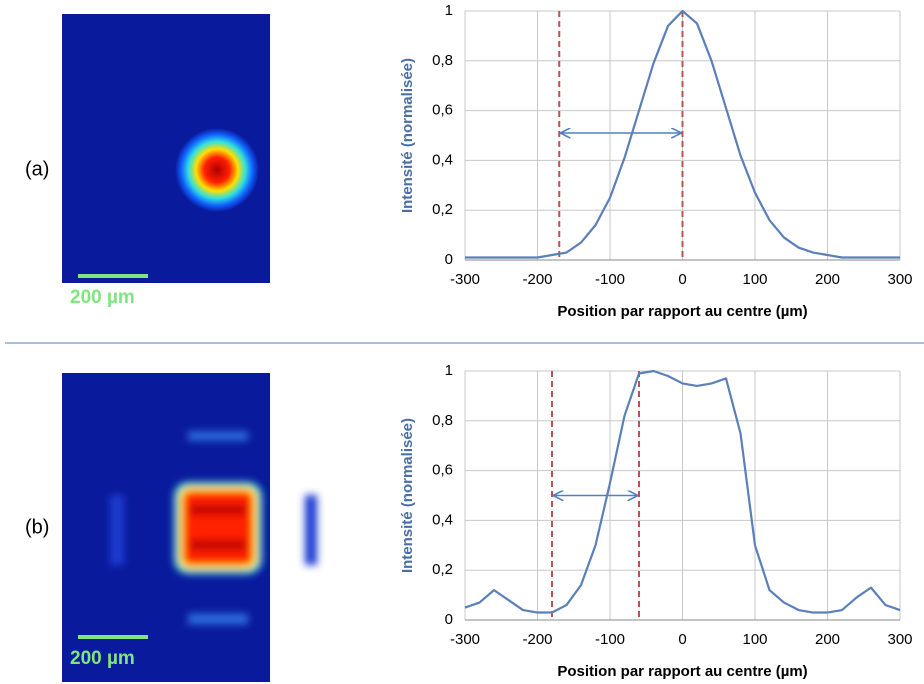 The height and width of the screenshot is (684, 924). I want to click on panel-label: (a), so click(37, 169).